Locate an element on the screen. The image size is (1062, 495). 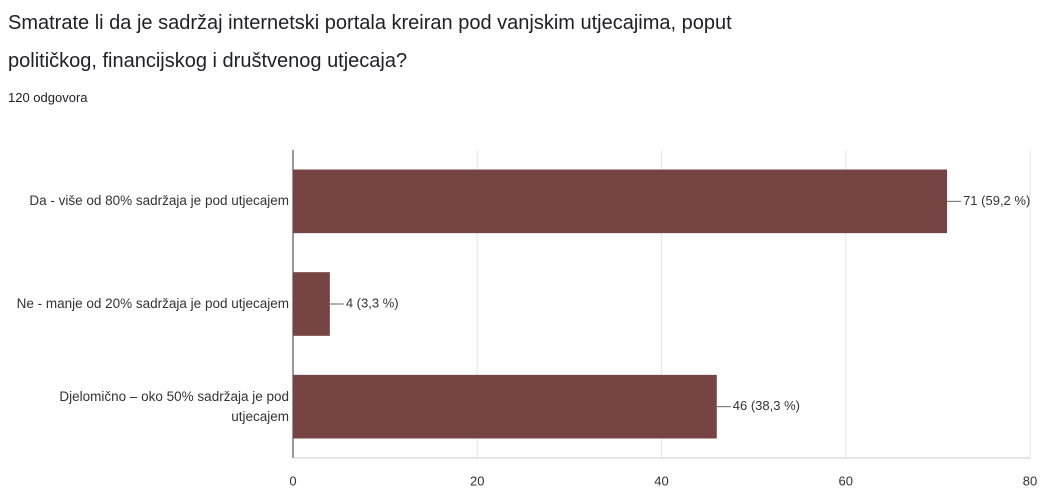
x-tick-label: 60 is located at coordinates (846, 480).